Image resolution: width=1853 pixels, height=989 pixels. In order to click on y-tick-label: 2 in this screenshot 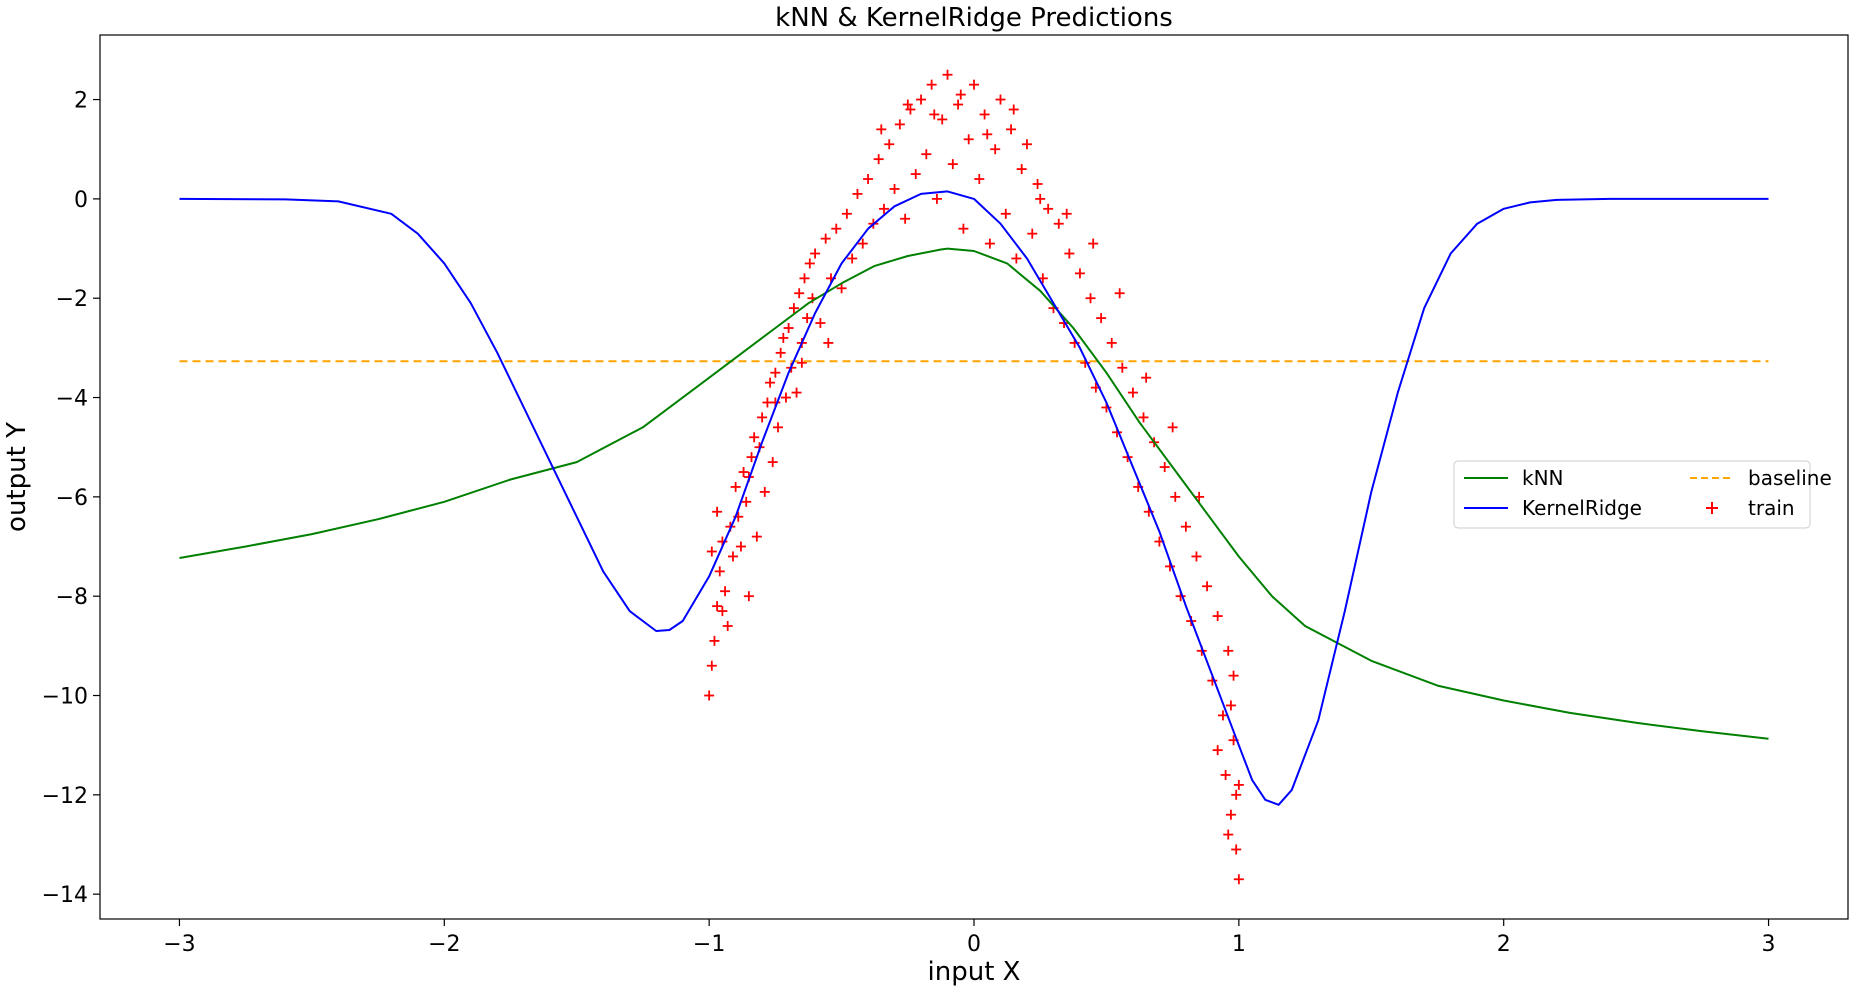, I will do `click(81, 101)`.